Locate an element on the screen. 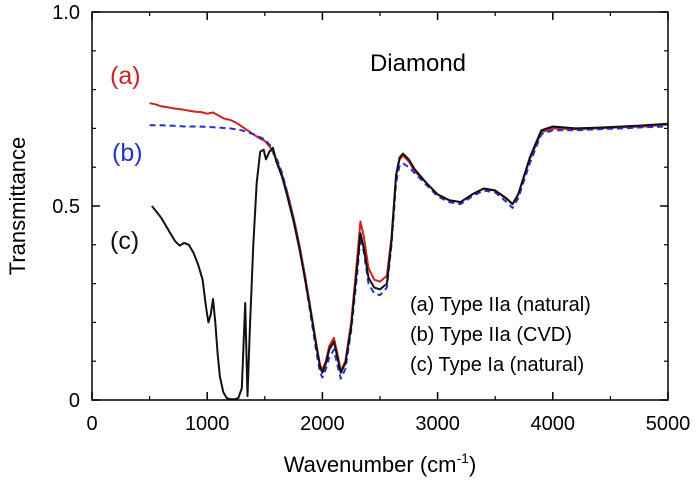 Image resolution: width=700 pixels, height=481 pixels. y-tick-label: 1.0 is located at coordinates (66, 13).